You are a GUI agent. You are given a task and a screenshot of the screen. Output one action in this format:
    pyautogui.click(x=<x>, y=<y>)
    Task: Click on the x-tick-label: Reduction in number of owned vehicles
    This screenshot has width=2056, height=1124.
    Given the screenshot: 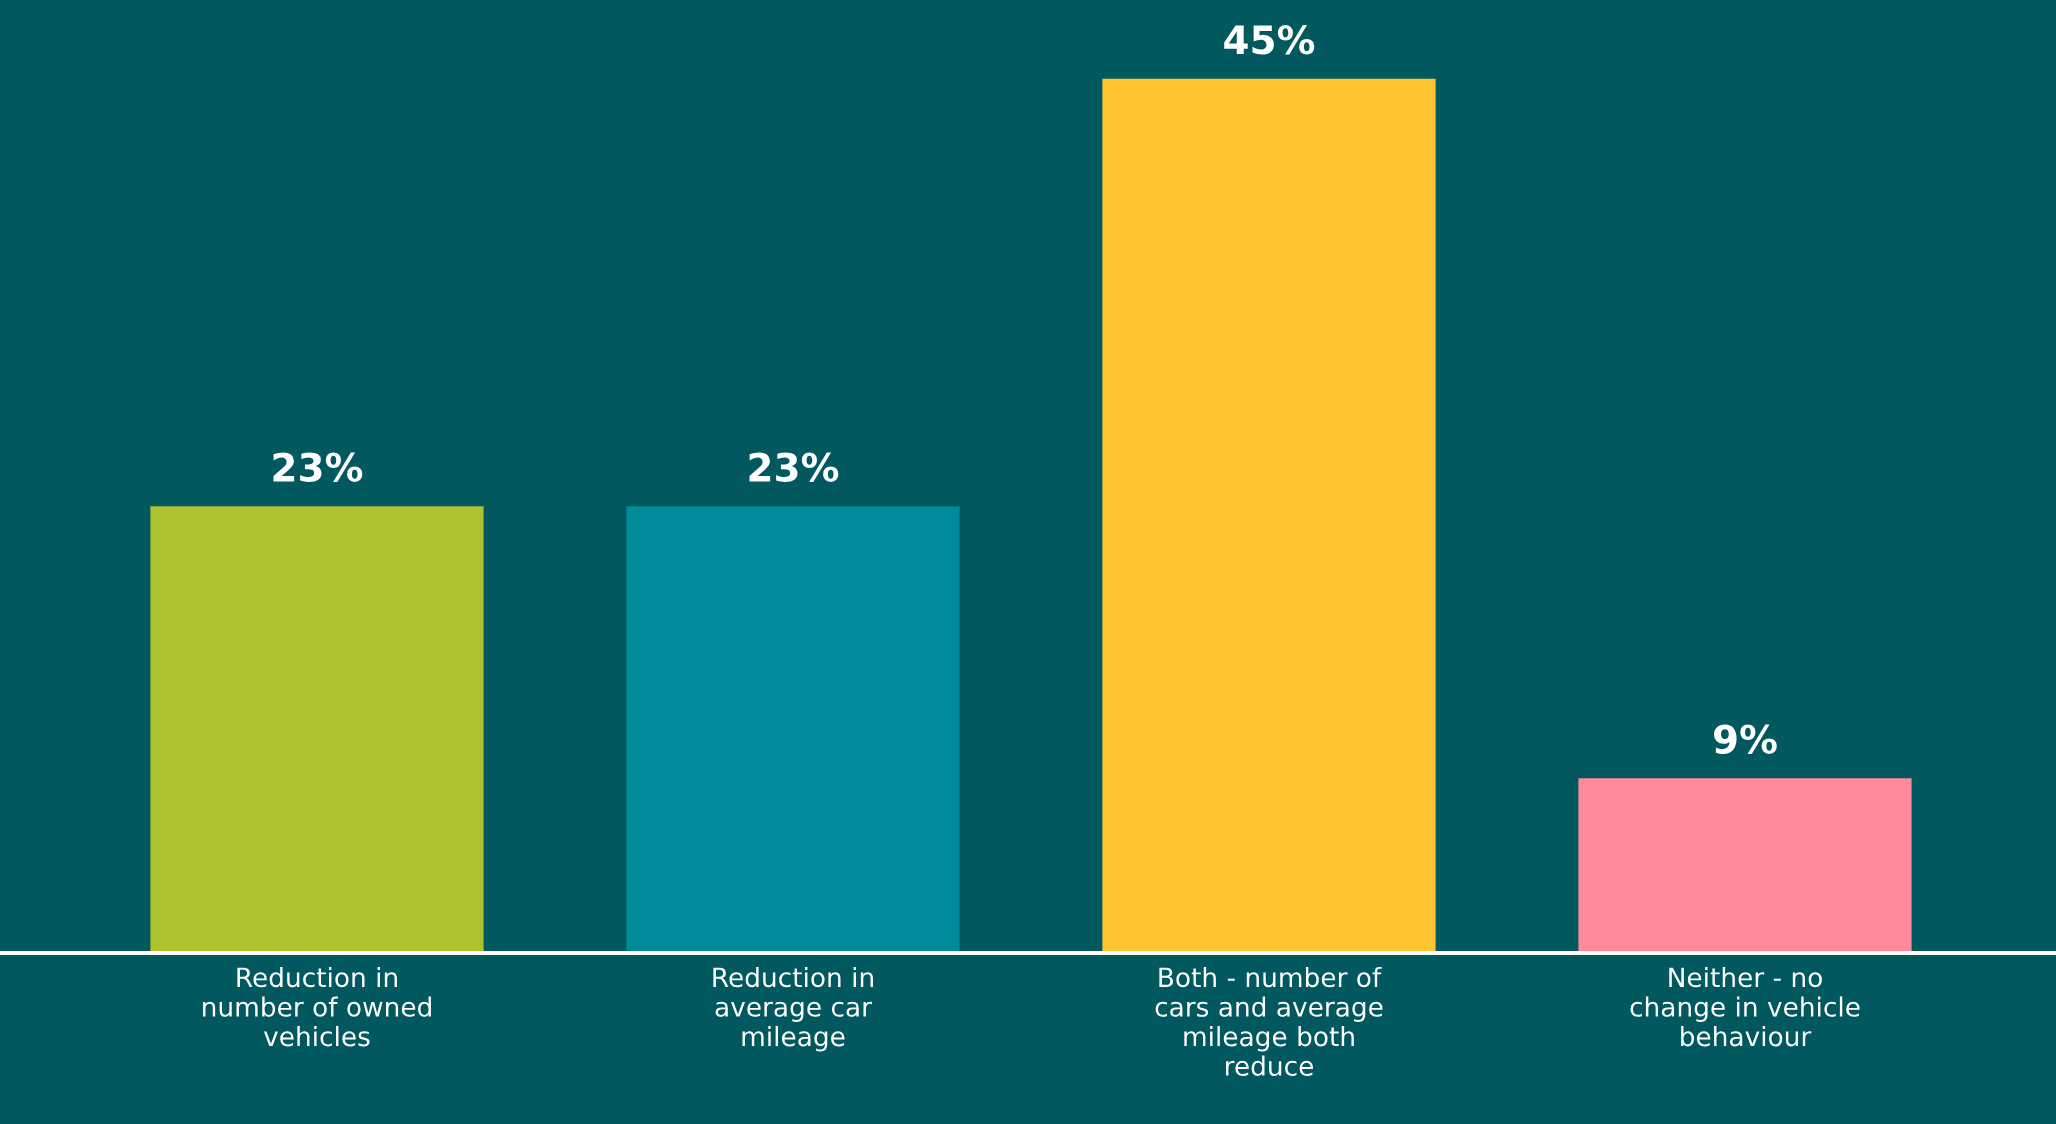 What is the action you would take?
    pyautogui.click(x=317, y=1006)
    